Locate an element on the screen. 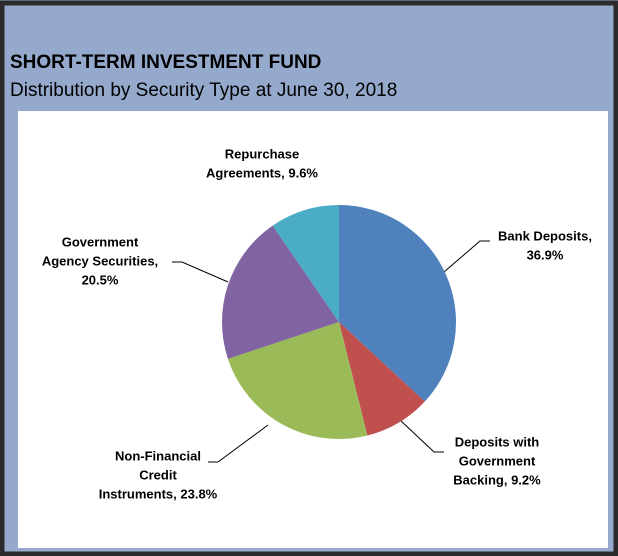 Image resolution: width=618 pixels, height=556 pixels. slice-label: Non-Financial is located at coordinates (158, 455).